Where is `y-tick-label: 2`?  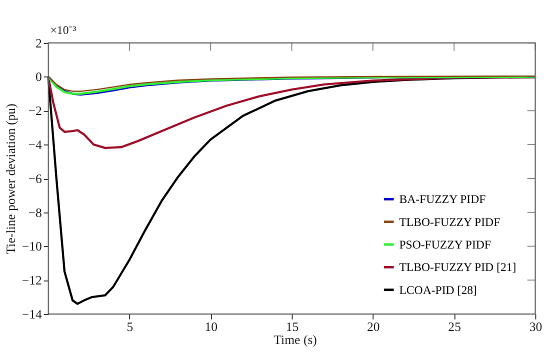 y-tick-label: 2 is located at coordinates (38, 43).